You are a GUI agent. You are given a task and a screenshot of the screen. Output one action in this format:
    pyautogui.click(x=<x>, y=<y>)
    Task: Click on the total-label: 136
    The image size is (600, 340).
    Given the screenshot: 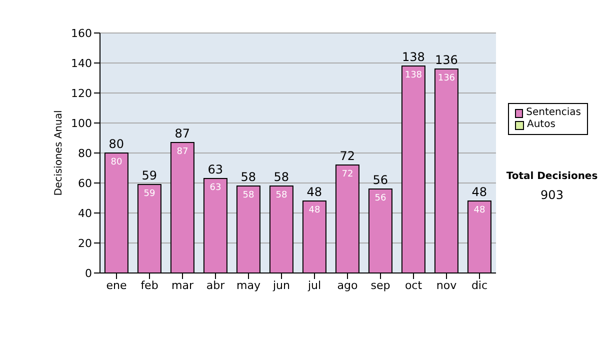 What is the action you would take?
    pyautogui.click(x=446, y=60)
    